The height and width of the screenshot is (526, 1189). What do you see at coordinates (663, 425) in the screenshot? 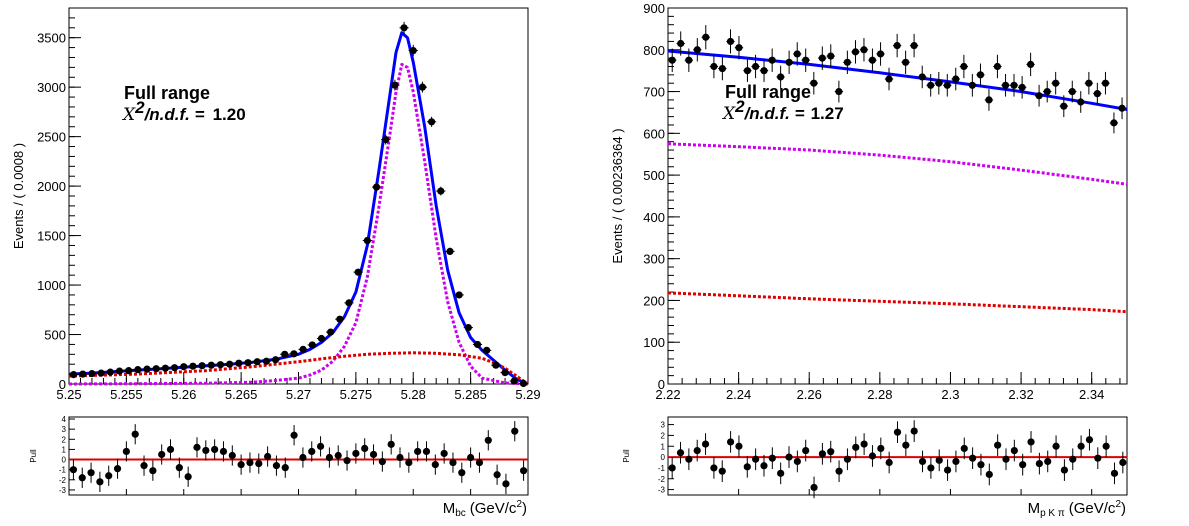
I see `right-pull-y-tick-label: 3` at bounding box center [663, 425].